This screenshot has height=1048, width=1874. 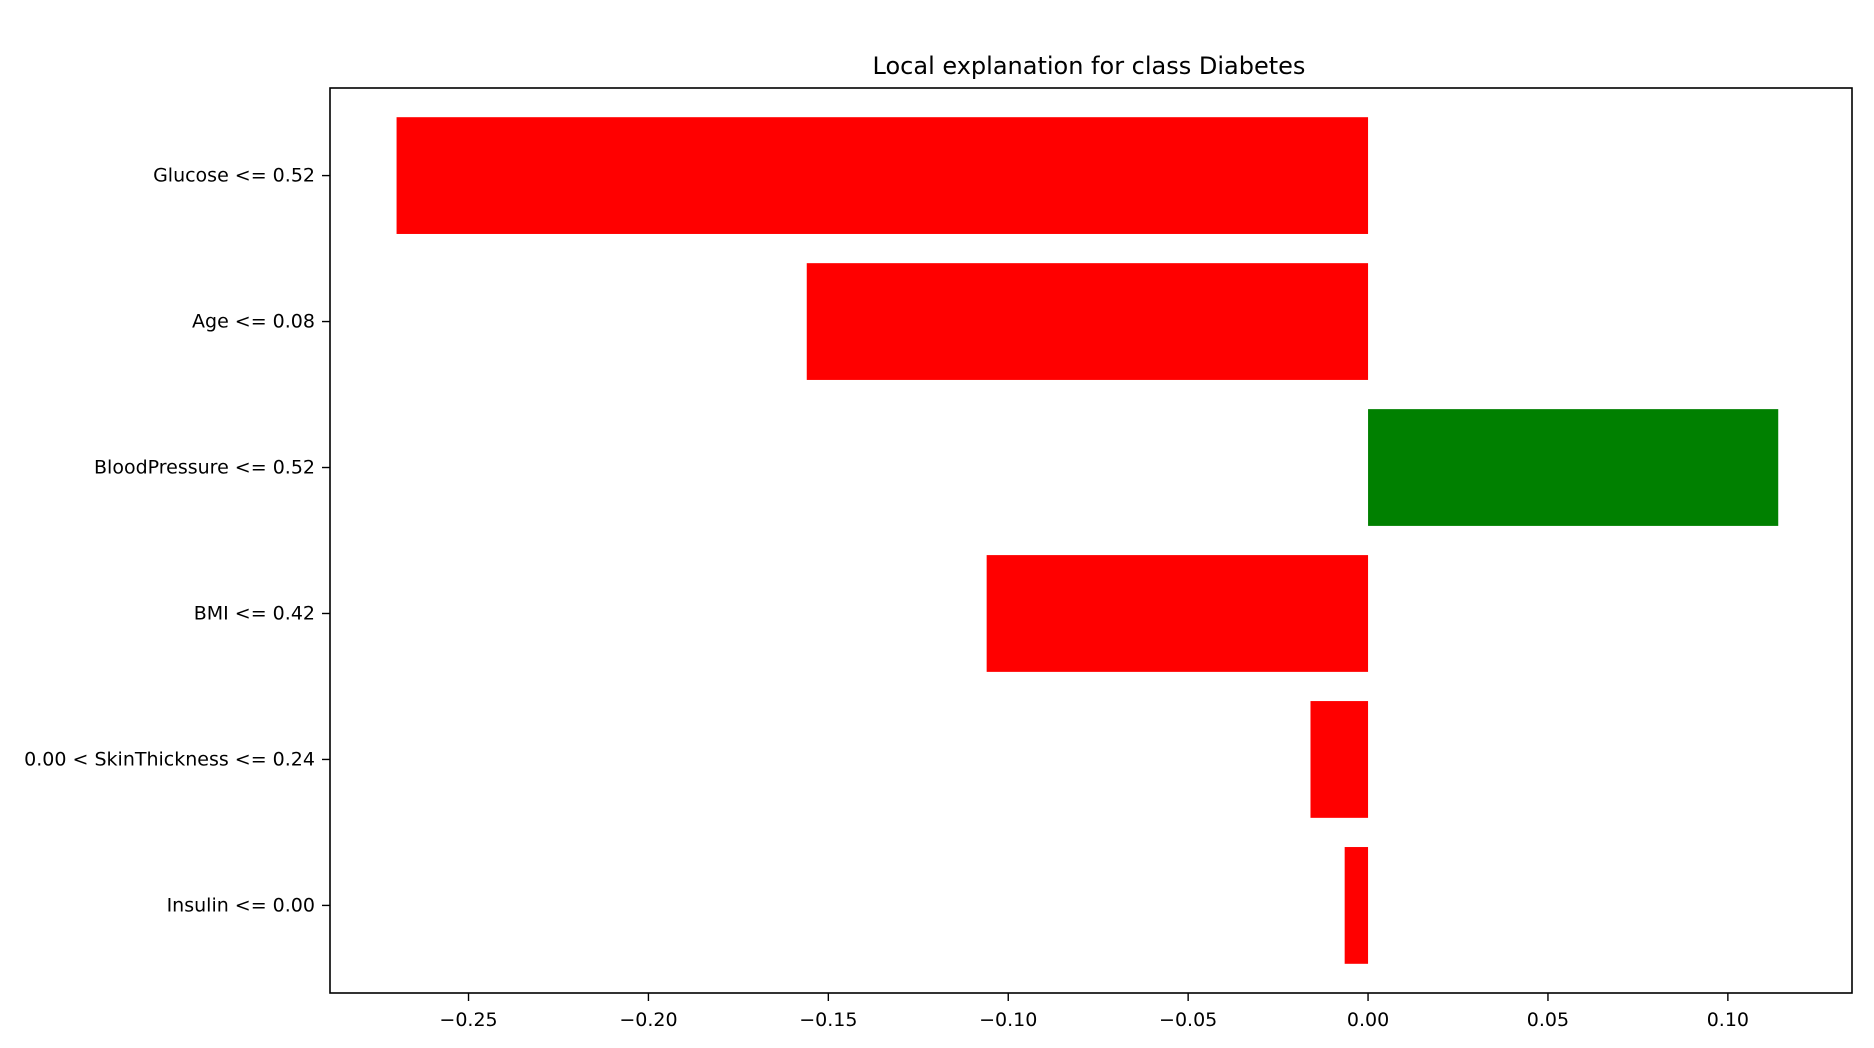 What do you see at coordinates (241, 905) in the screenshot?
I see `y-tick-label: Insulin <= 0.00` at bounding box center [241, 905].